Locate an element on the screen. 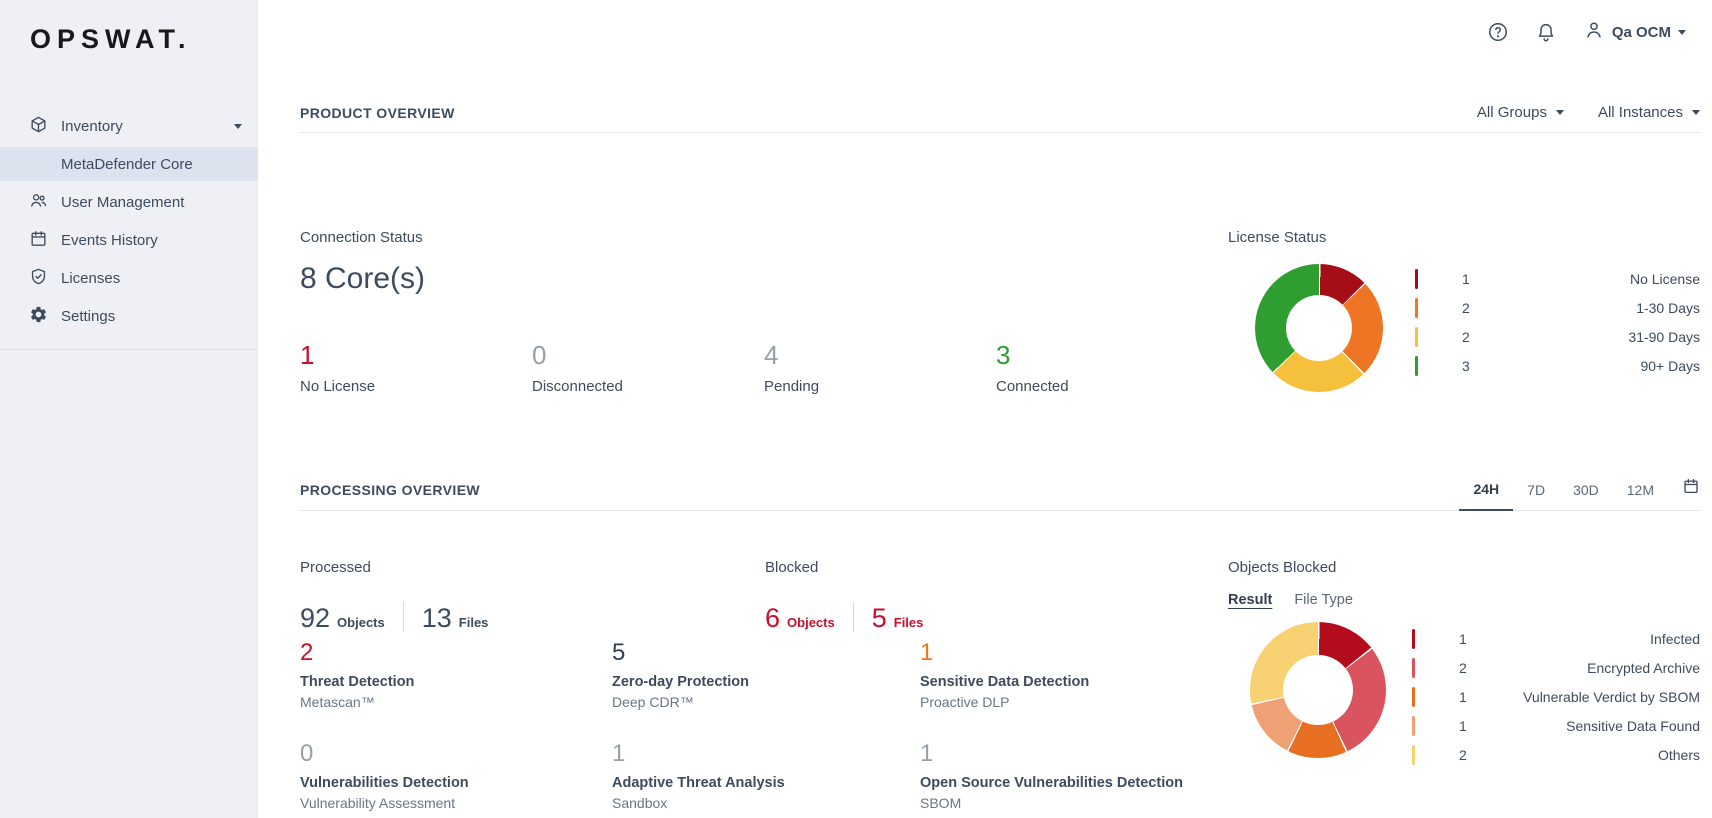  instances-filter-dropdown: All Instances is located at coordinates (1649, 112).